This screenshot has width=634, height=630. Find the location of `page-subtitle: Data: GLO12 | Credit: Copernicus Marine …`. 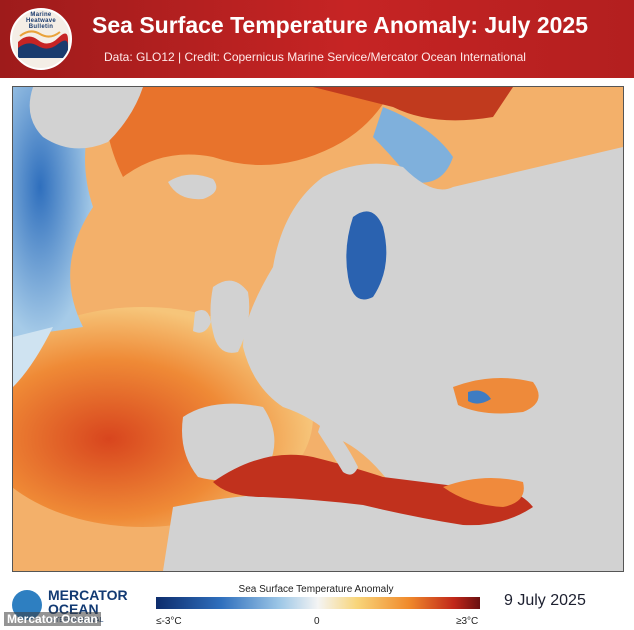

page-subtitle: Data: GLO12 | Credit: Copernicus Marine … is located at coordinates (315, 57).